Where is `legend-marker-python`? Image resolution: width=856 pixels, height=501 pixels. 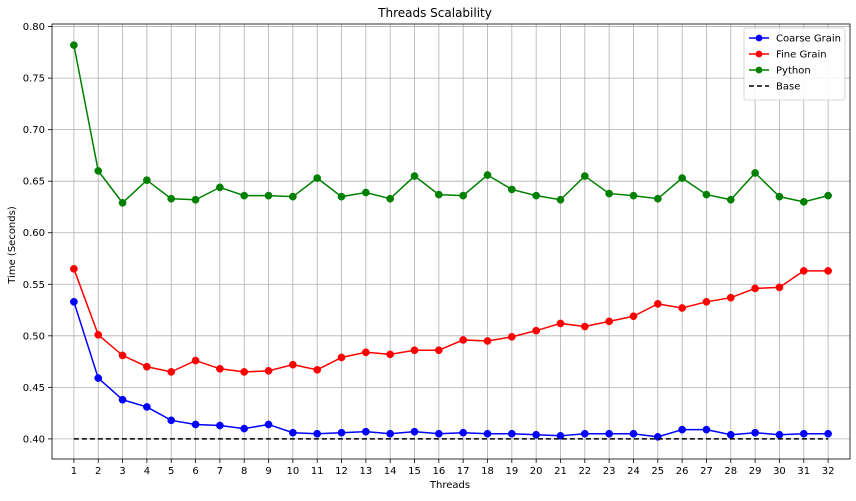
legend-marker-python is located at coordinates (759, 70).